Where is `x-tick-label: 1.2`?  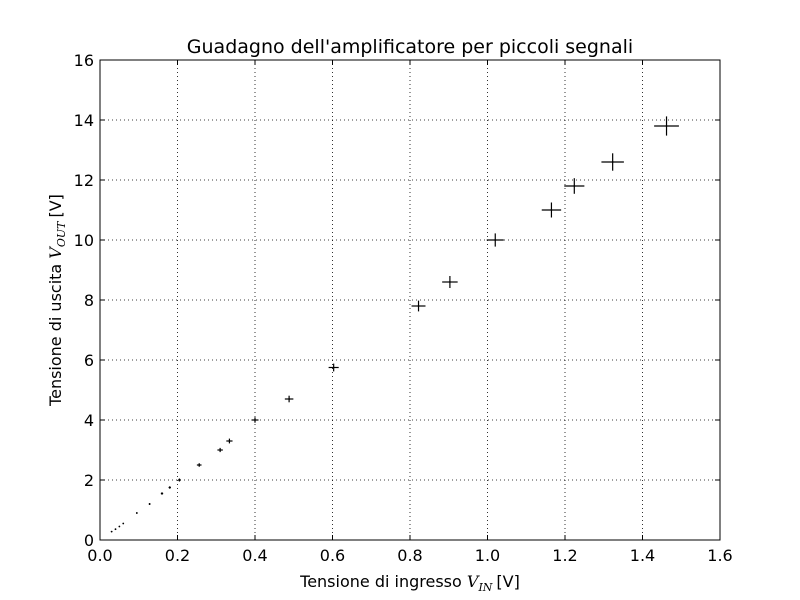 x-tick-label: 1.2 is located at coordinates (564, 555).